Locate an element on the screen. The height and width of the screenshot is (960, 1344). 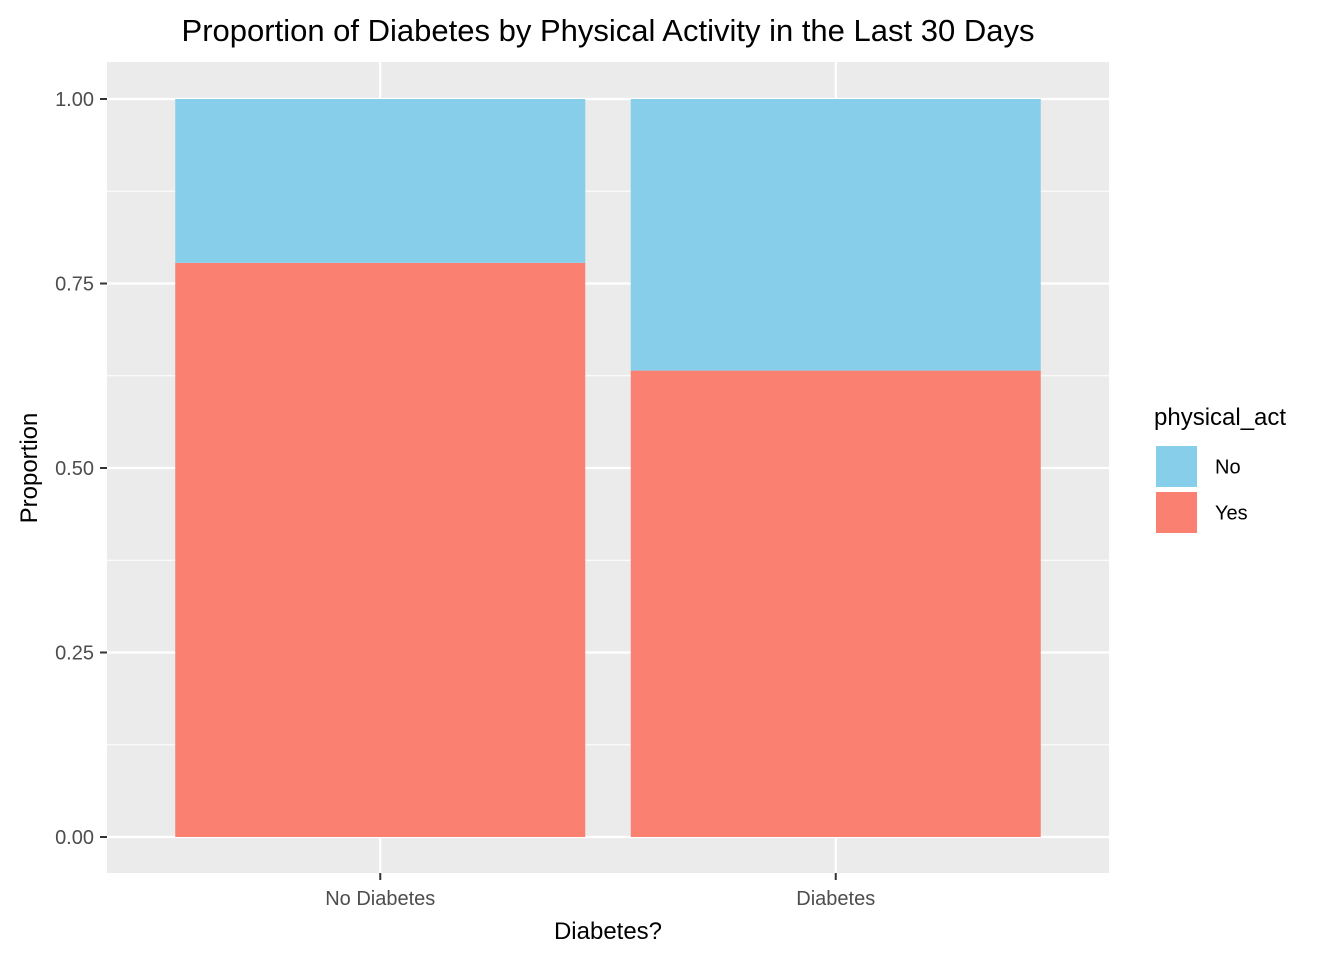
bar-no-no-diabetes is located at coordinates (380, 181).